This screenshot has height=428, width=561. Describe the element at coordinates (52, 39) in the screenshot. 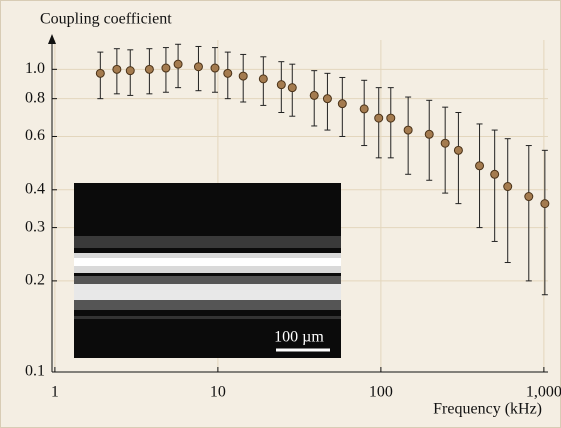

I see `y-axis-arrow` at that location.